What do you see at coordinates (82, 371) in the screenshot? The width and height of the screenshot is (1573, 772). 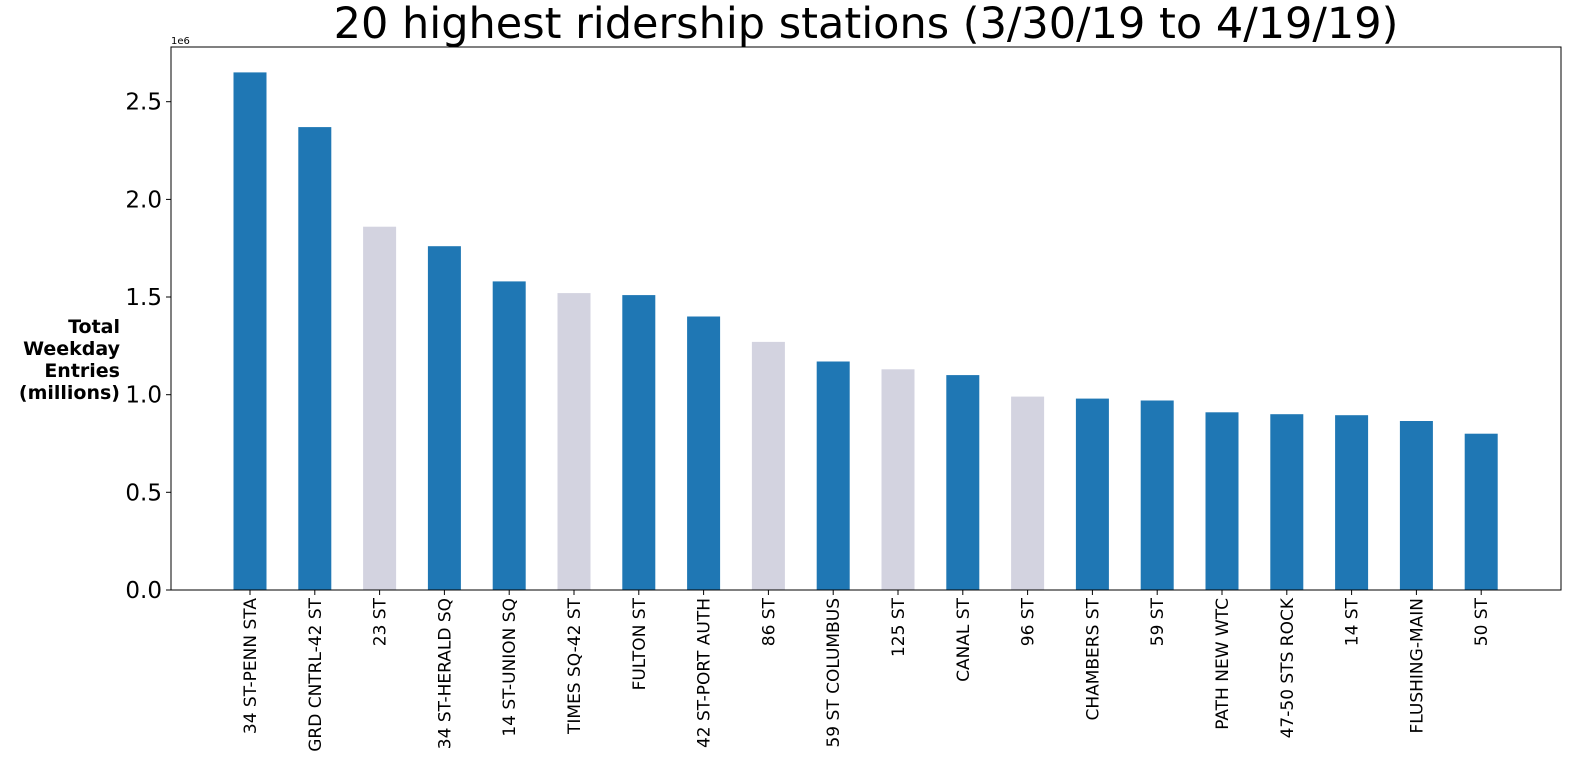 I see `y-axis-label-line: Entries` at bounding box center [82, 371].